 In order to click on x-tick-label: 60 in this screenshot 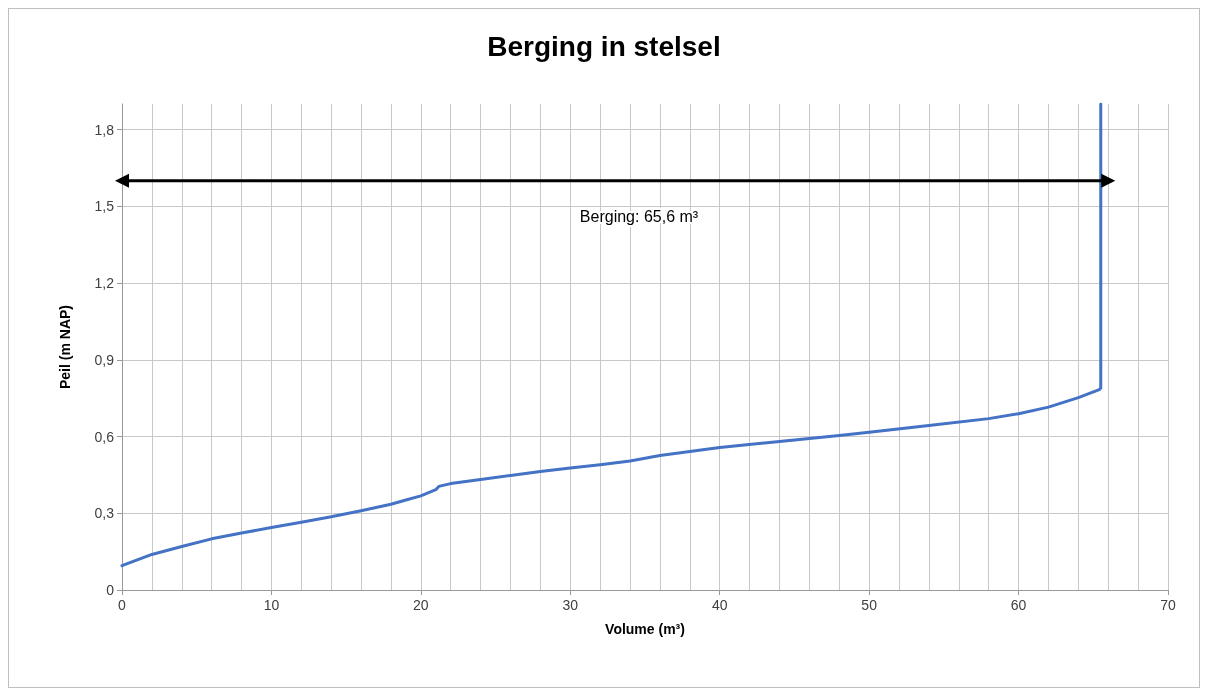, I will do `click(1018, 605)`.